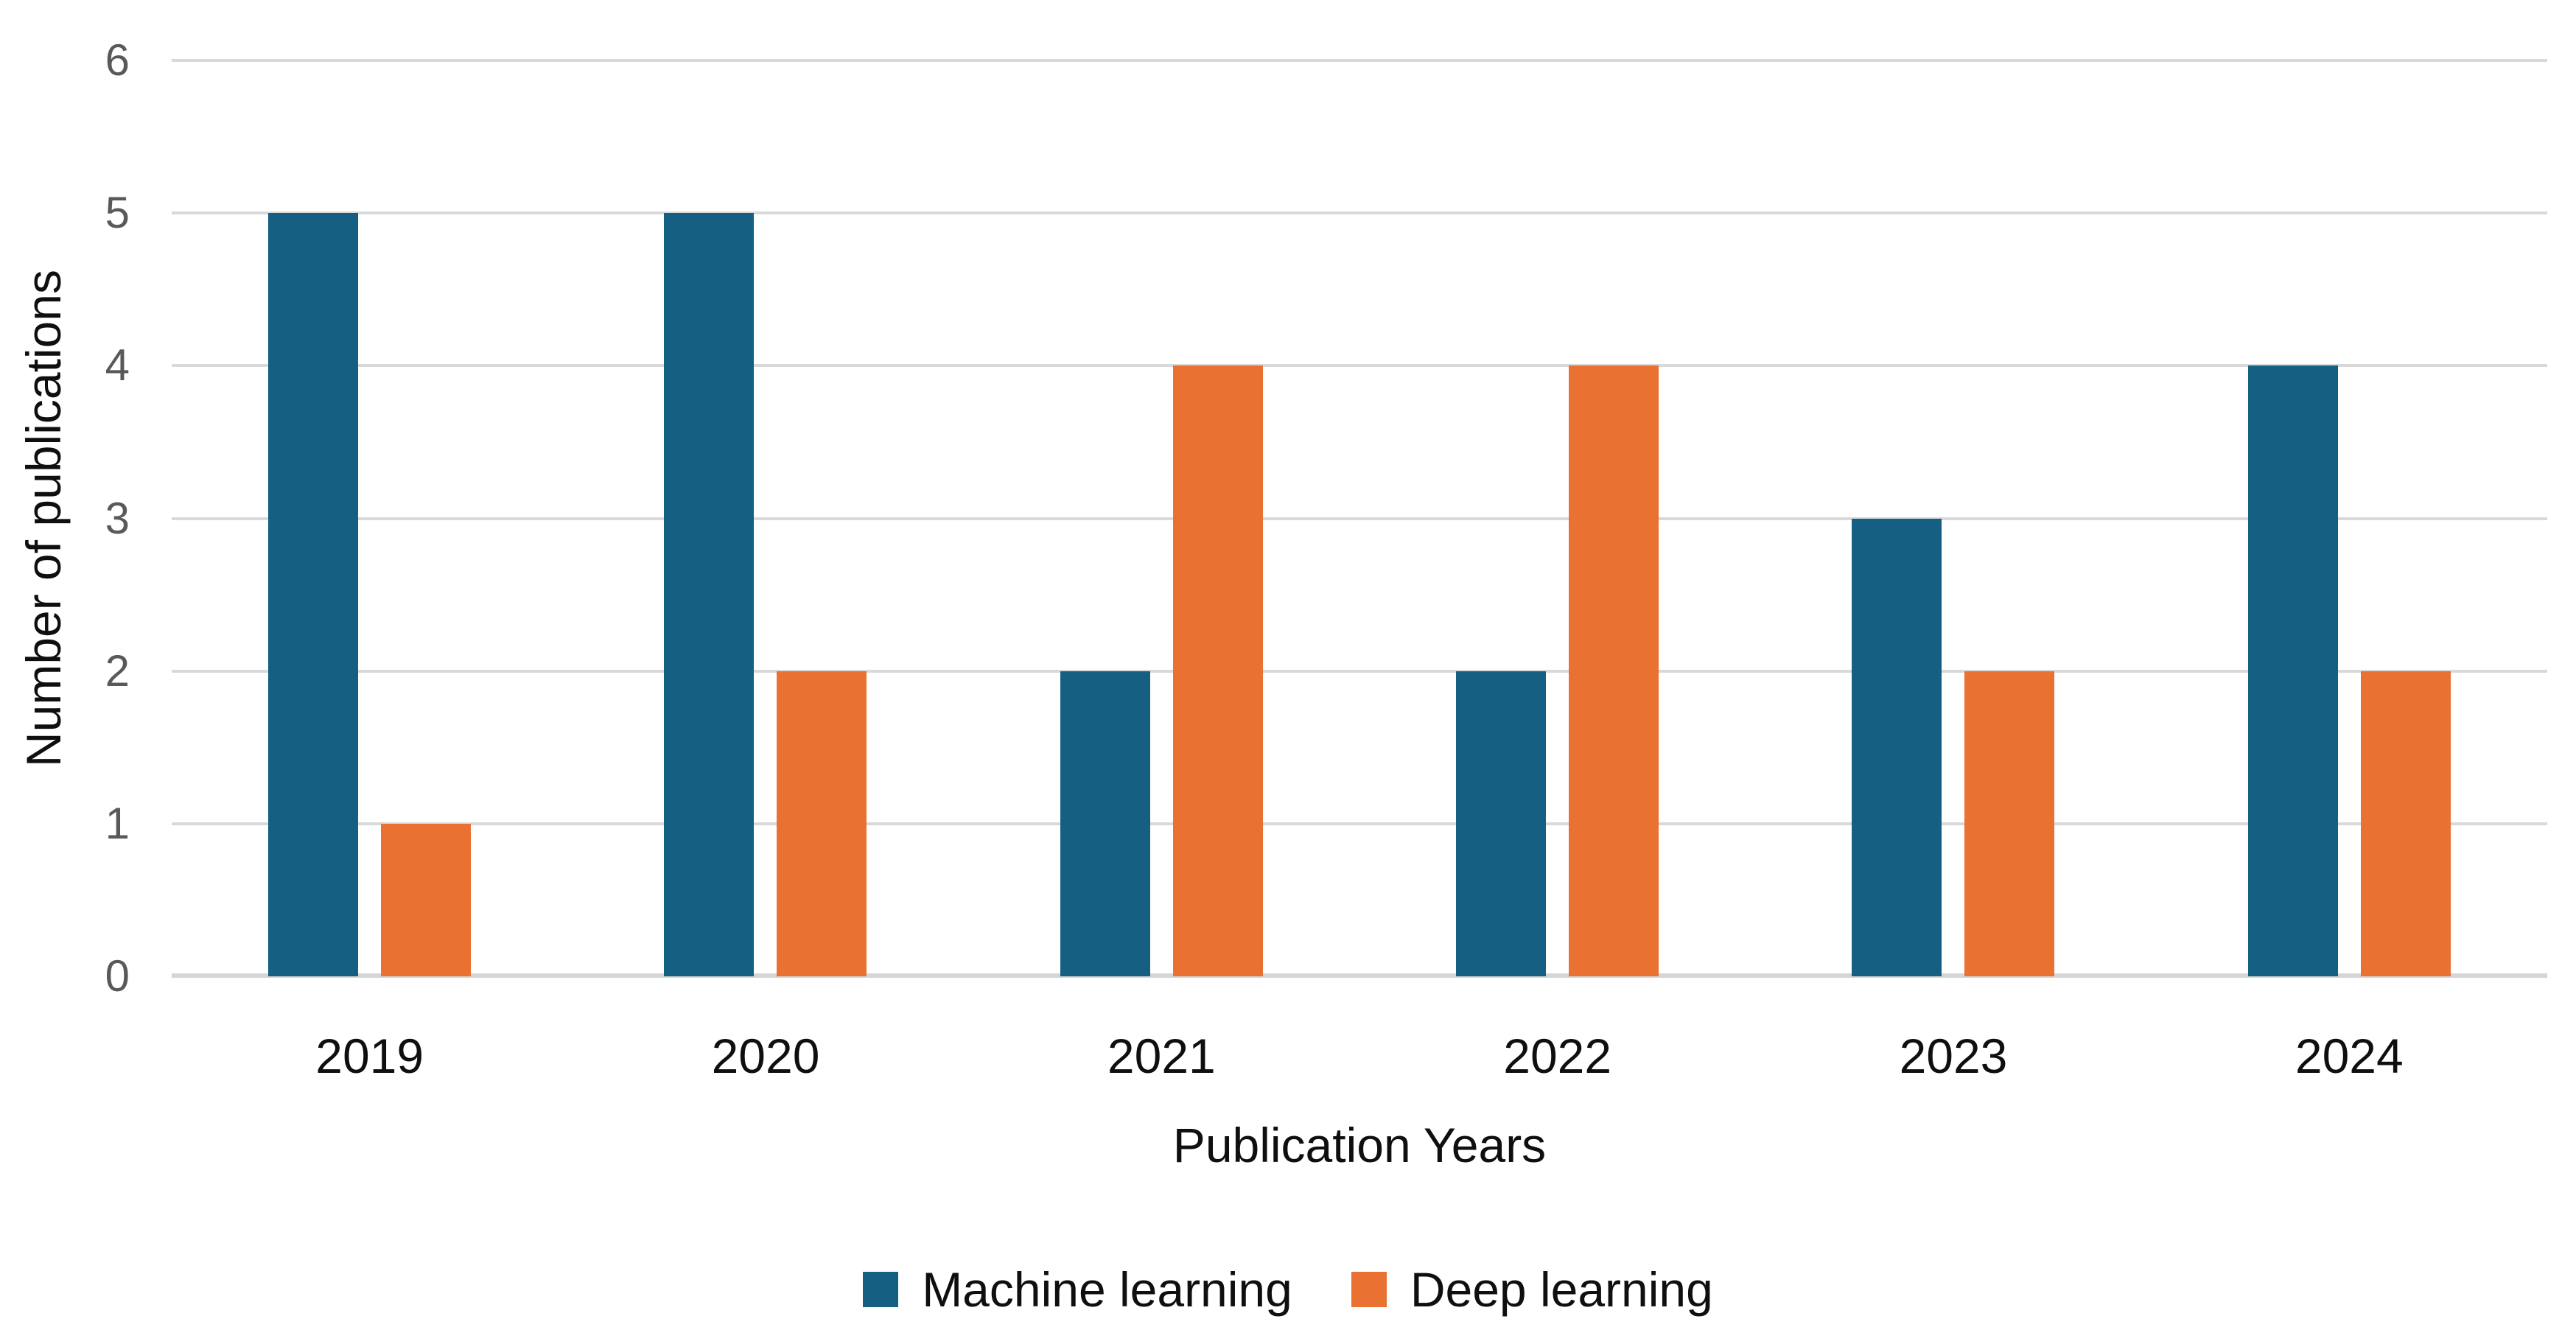  Describe the element at coordinates (1897, 747) in the screenshot. I see `bar-machine-learning-2023` at that location.